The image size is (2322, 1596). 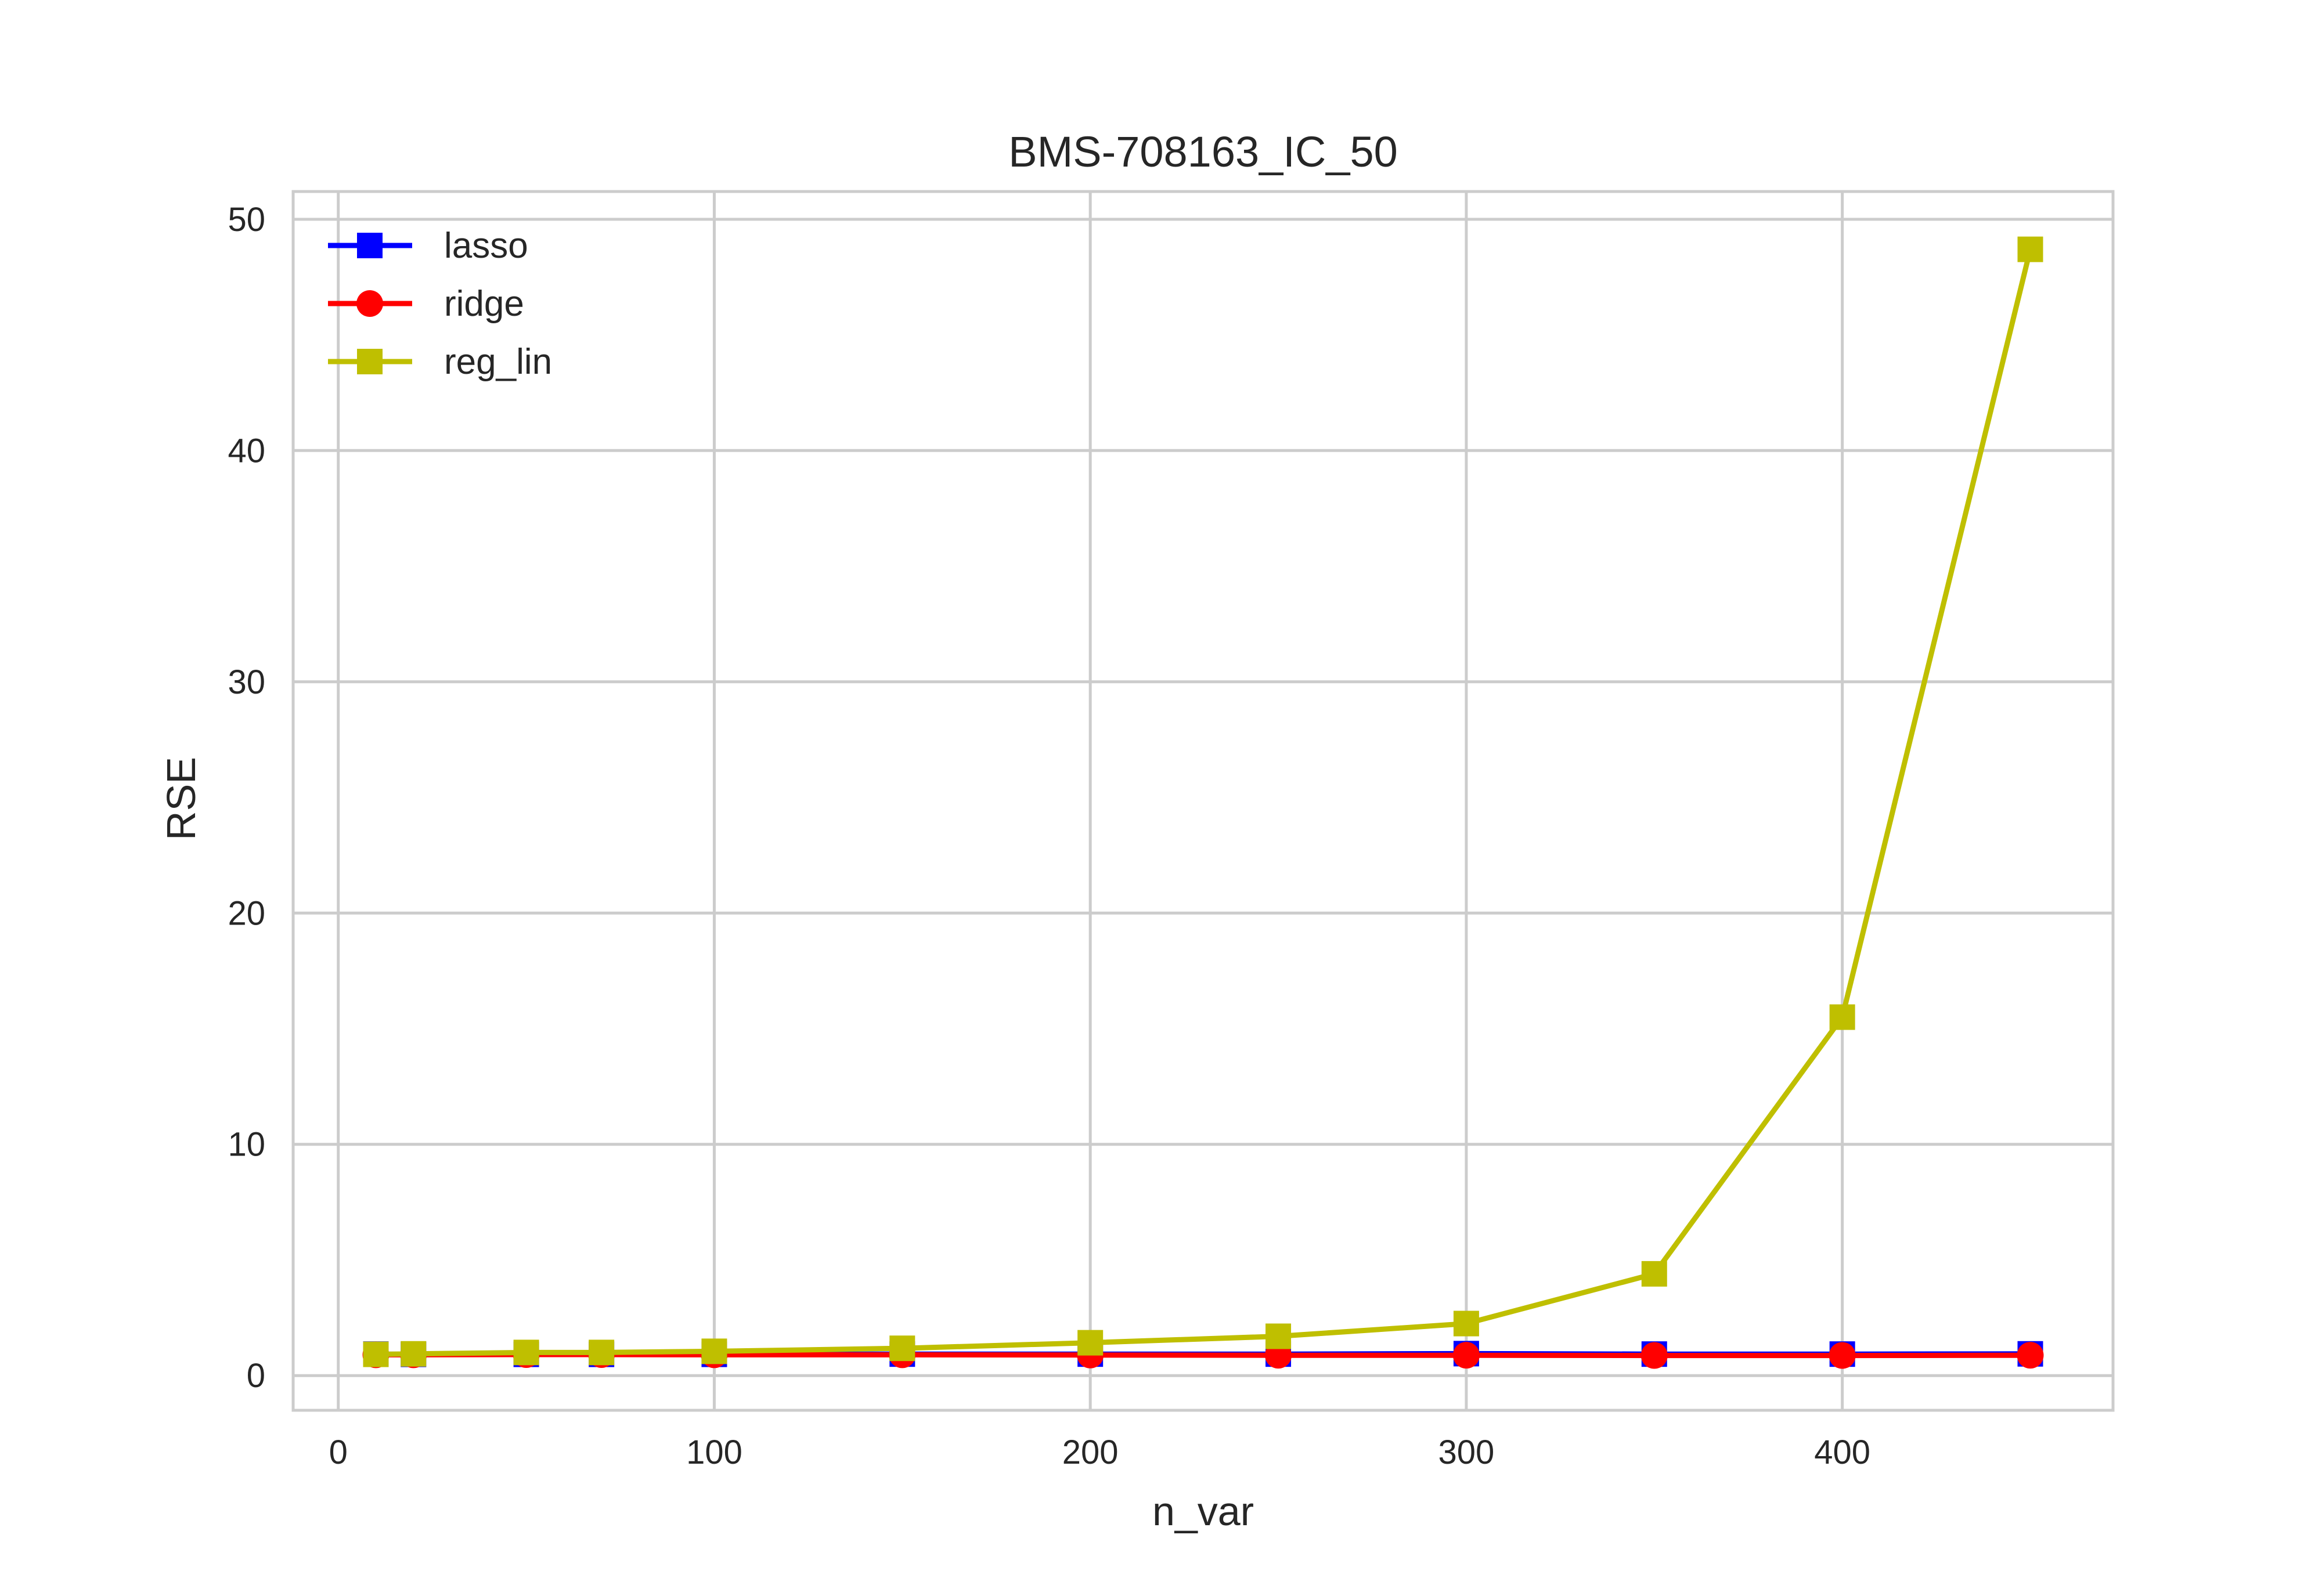 What do you see at coordinates (1090, 1452) in the screenshot?
I see `x-tick-label: 200` at bounding box center [1090, 1452].